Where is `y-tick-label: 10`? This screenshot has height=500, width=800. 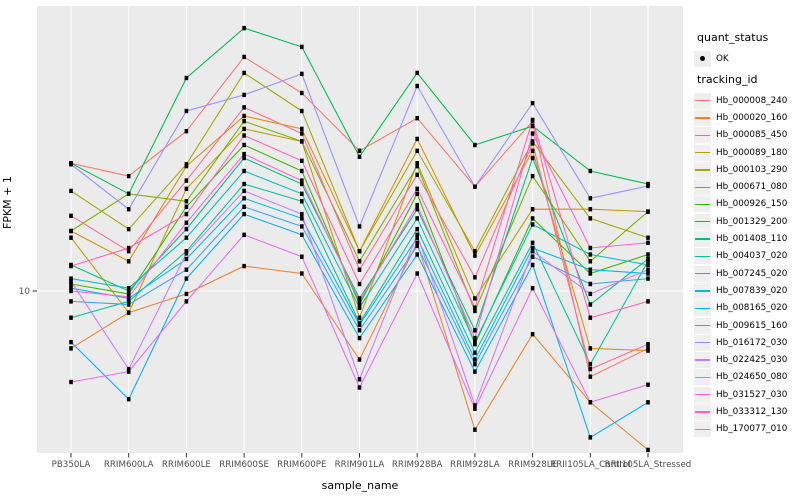
y-tick-label: 10 is located at coordinates (25, 292).